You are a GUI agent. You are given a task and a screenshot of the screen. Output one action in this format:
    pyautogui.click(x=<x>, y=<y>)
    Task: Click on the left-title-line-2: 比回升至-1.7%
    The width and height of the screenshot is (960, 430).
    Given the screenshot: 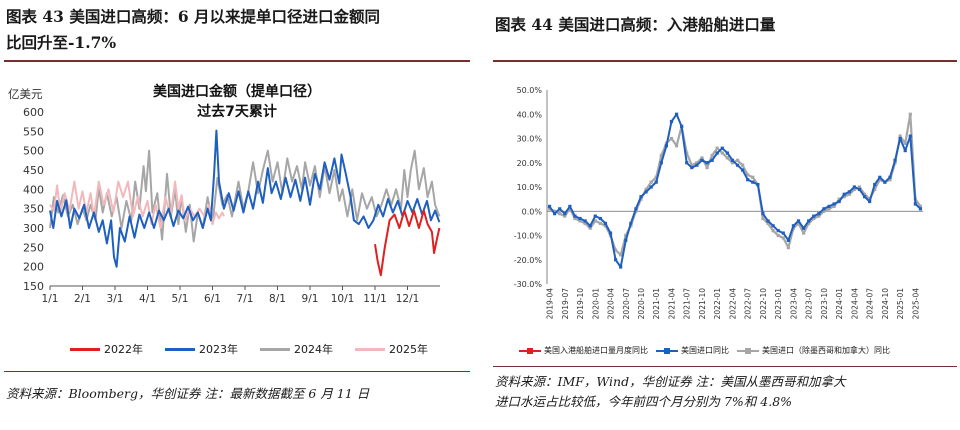 What is the action you would take?
    pyautogui.click(x=61, y=42)
    